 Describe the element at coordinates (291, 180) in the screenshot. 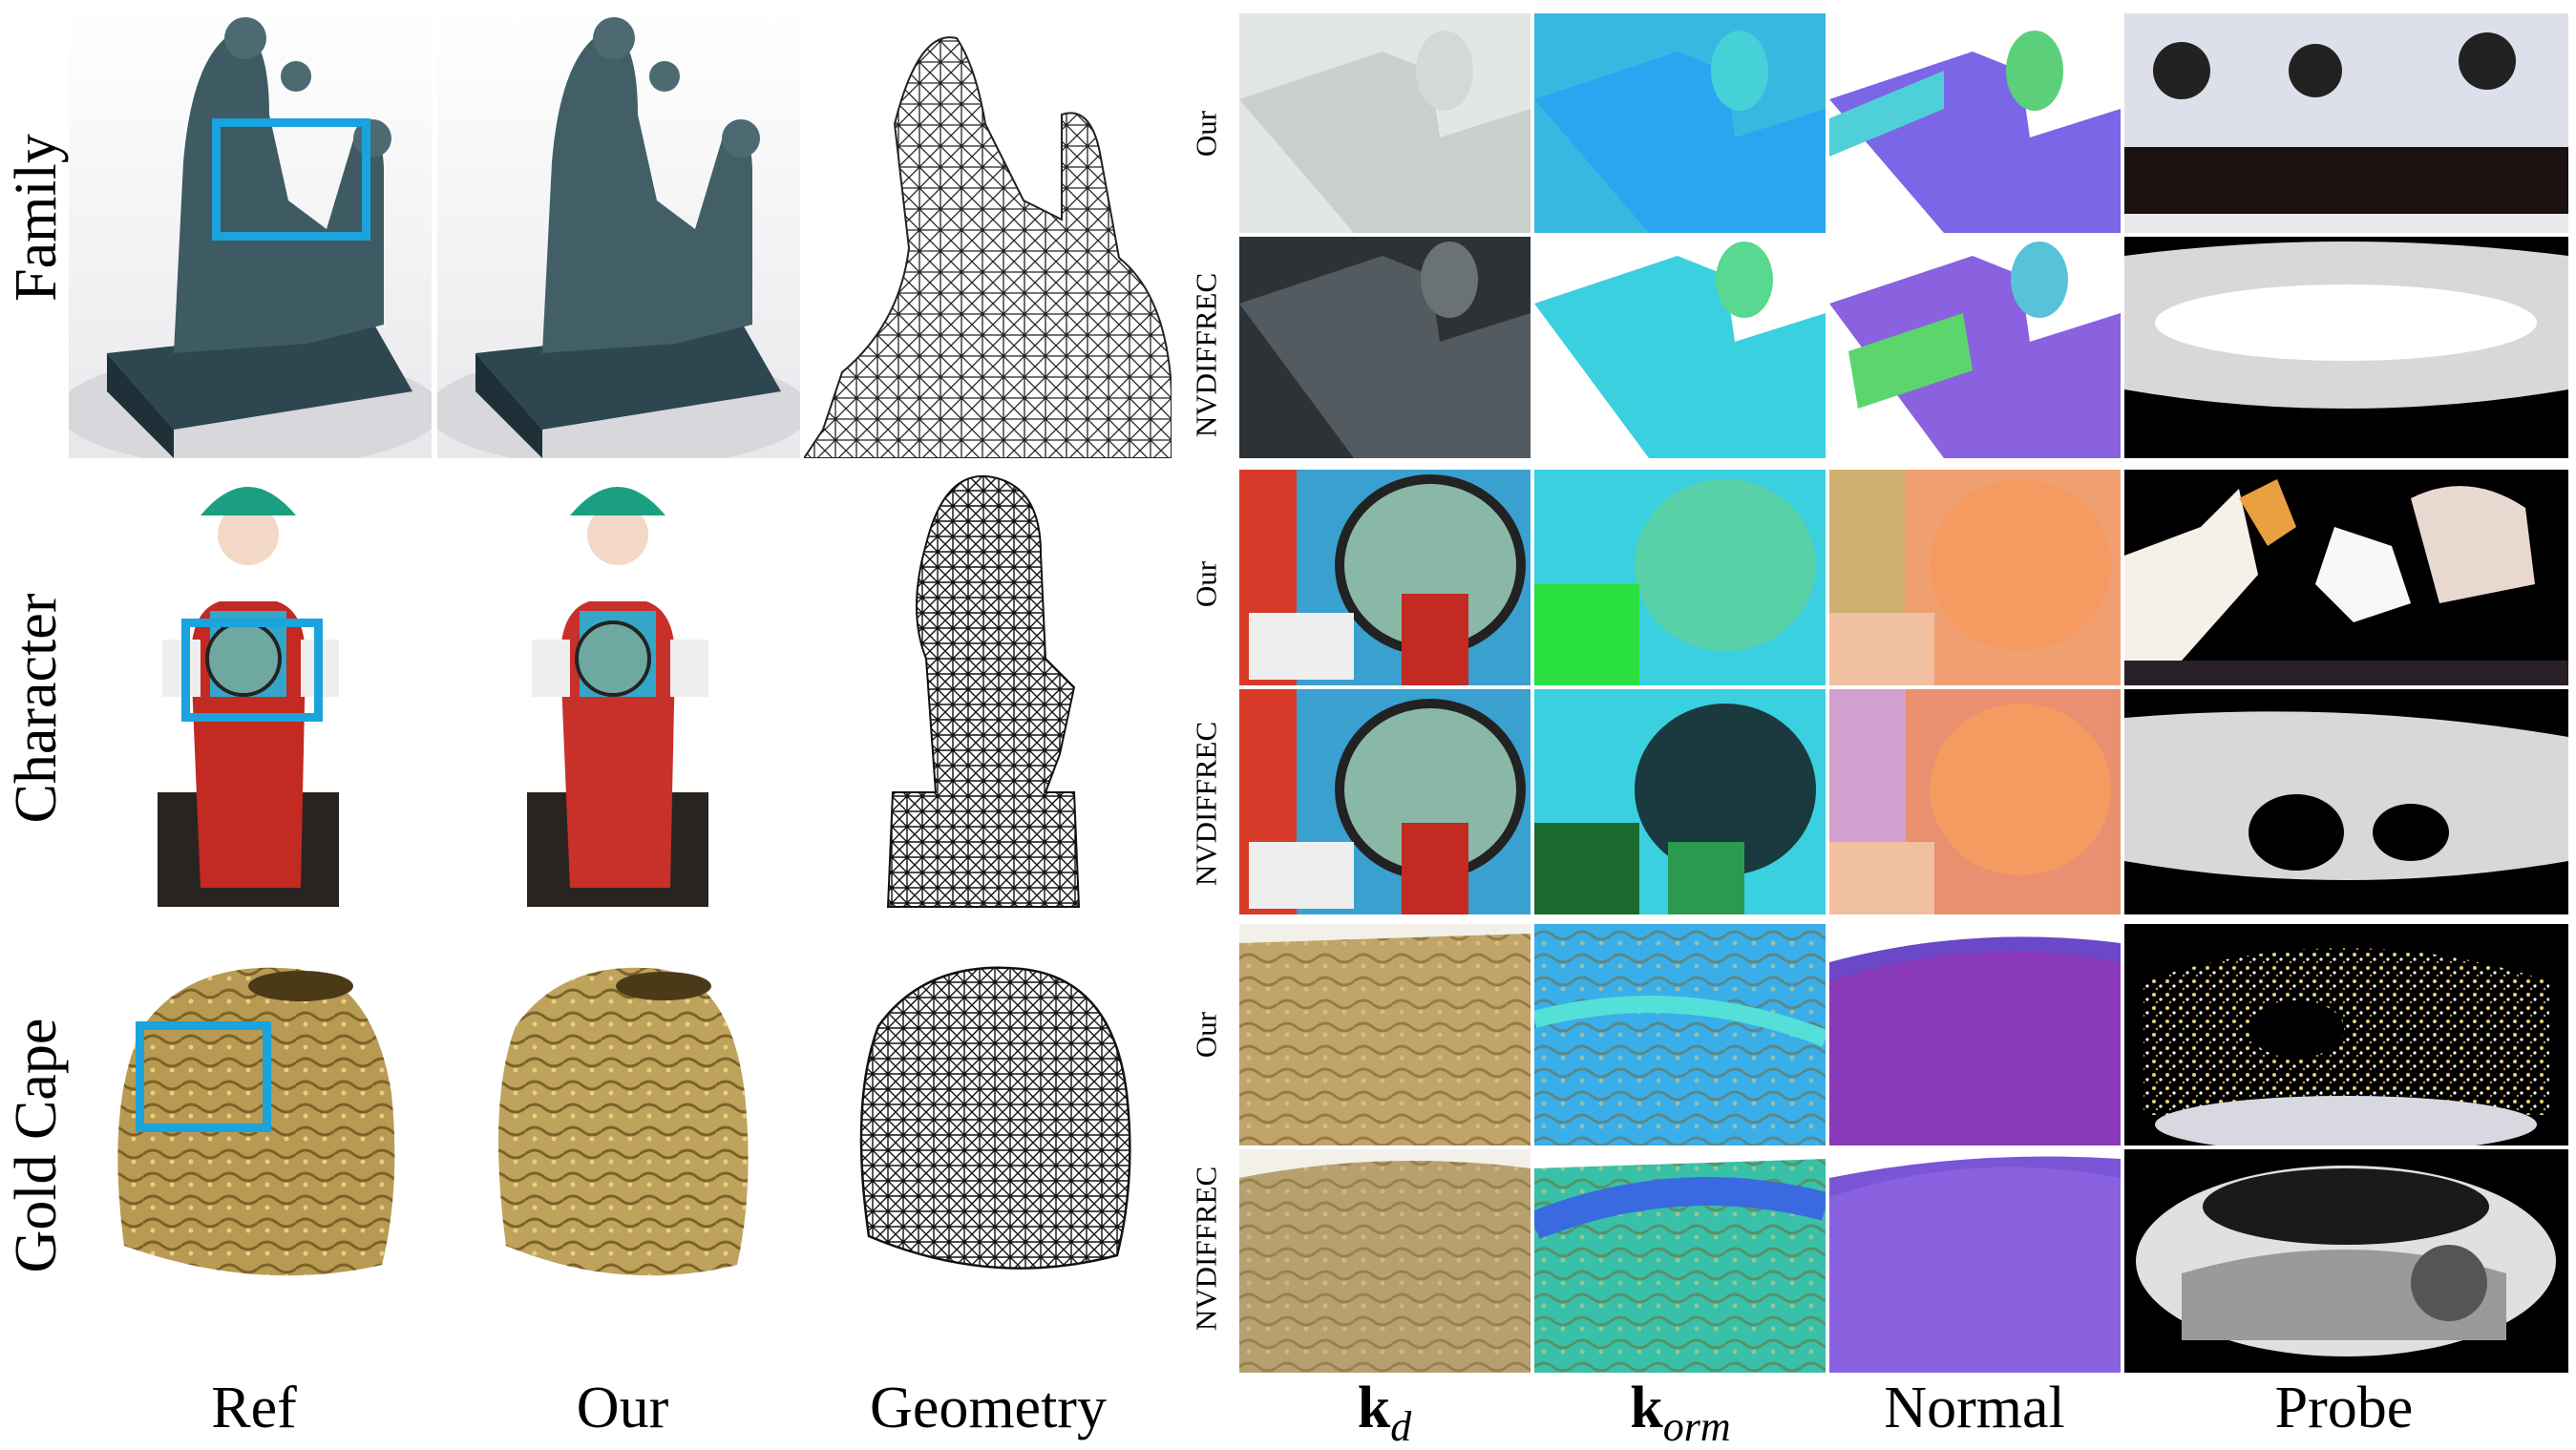

I see `family-highlight-box` at that location.